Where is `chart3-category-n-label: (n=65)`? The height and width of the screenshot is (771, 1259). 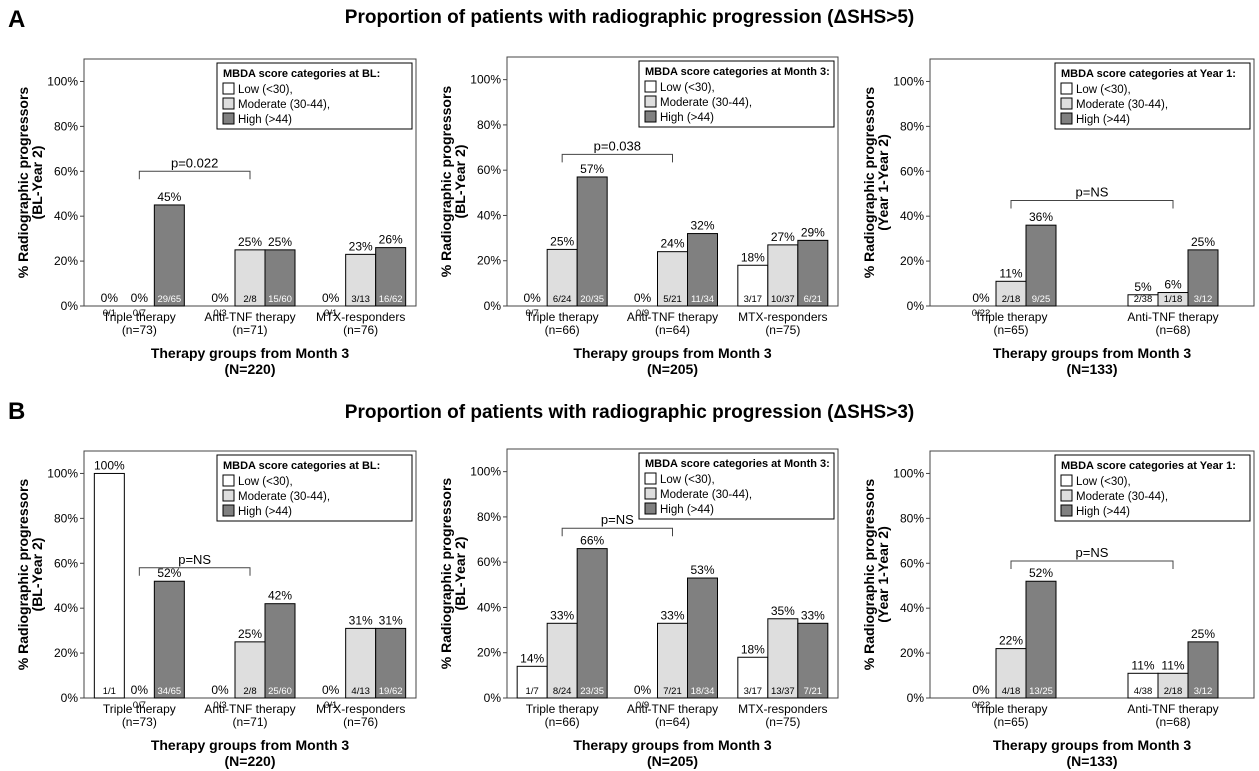 chart3-category-n-label: (n=65) is located at coordinates (1010, 330).